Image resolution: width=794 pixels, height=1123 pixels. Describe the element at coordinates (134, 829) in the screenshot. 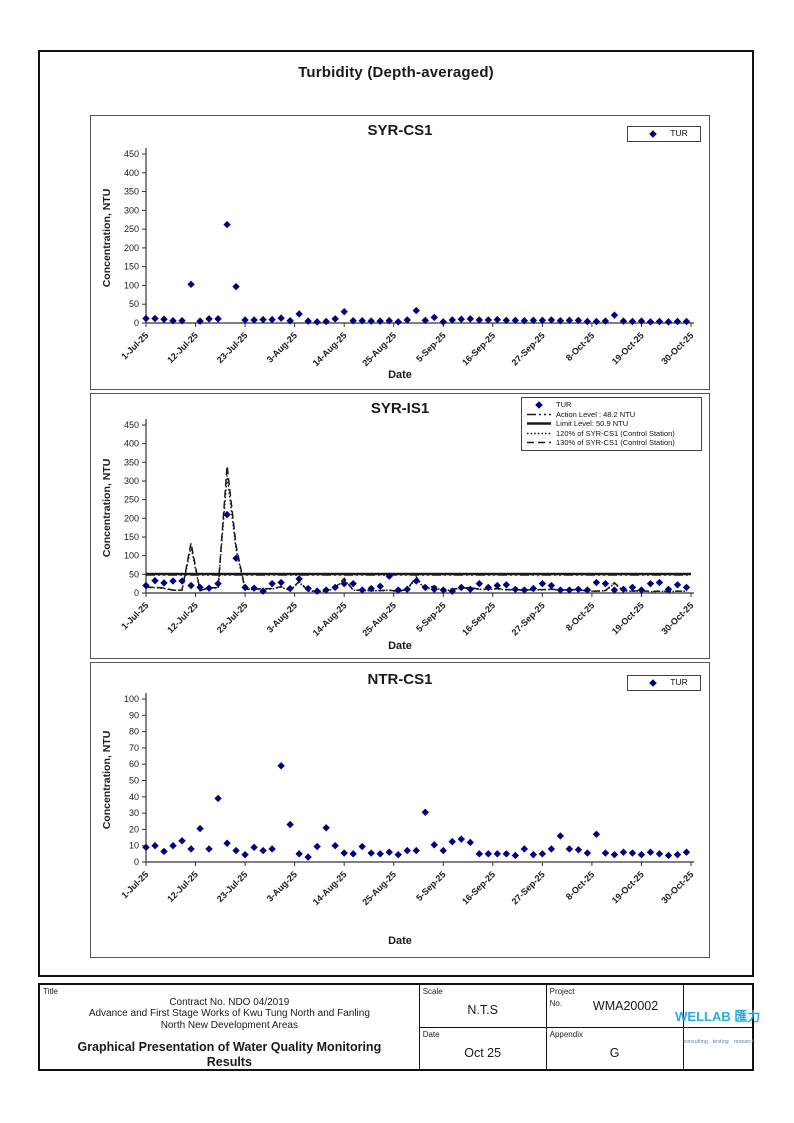

I see `y-tick-label: 20` at that location.